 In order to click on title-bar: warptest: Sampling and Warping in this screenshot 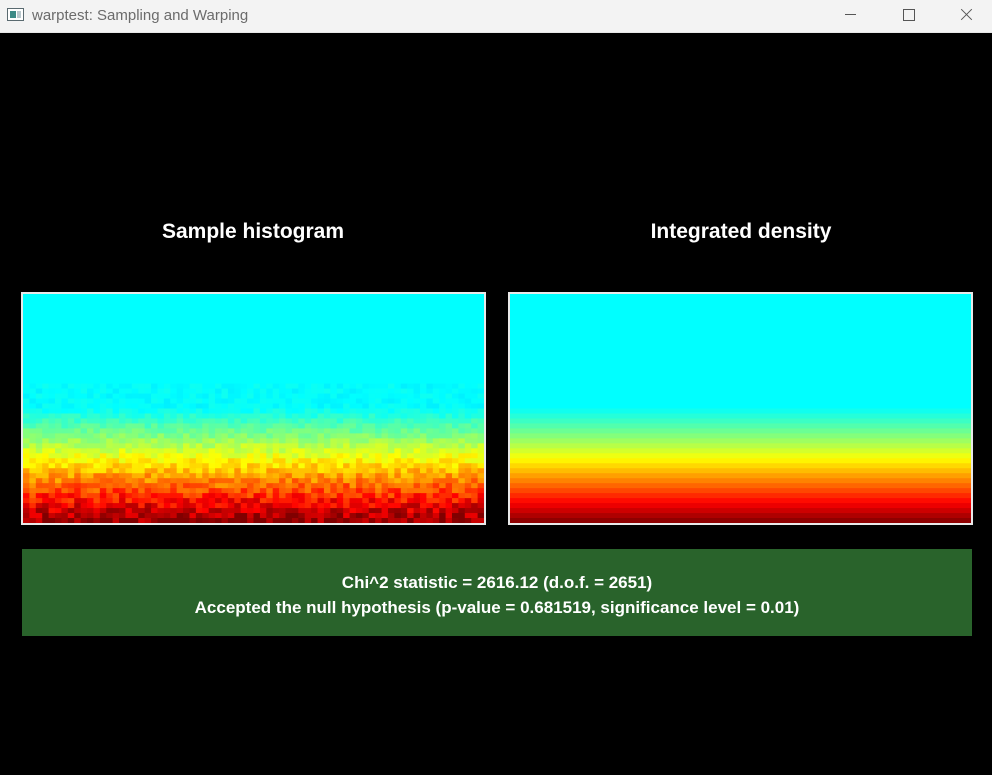, I will do `click(496, 16)`.